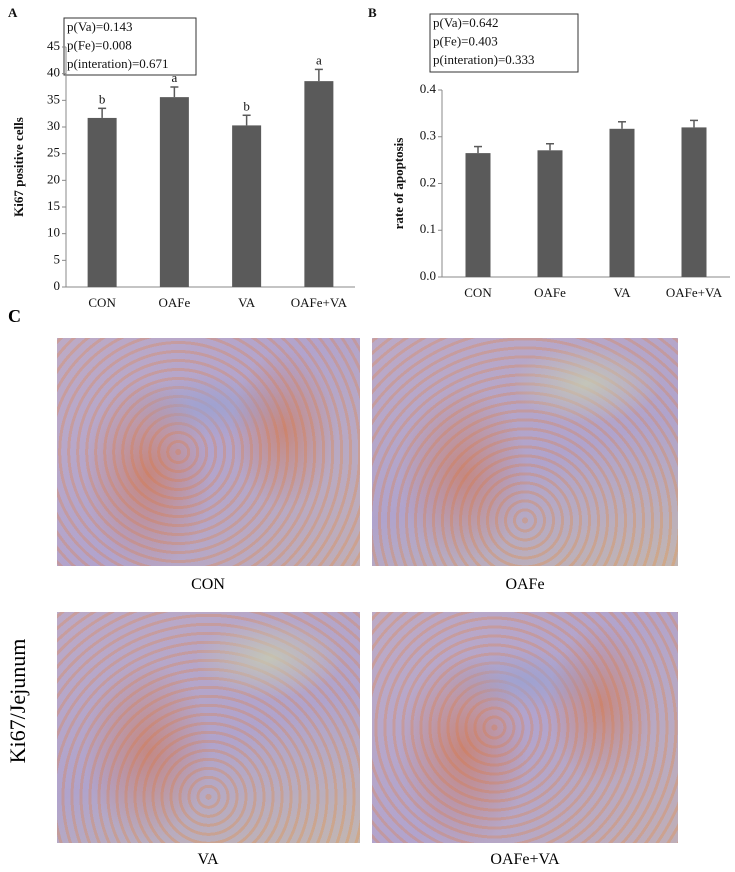 This screenshot has height=872, width=735. I want to click on image-caption: OAFe, so click(525, 584).